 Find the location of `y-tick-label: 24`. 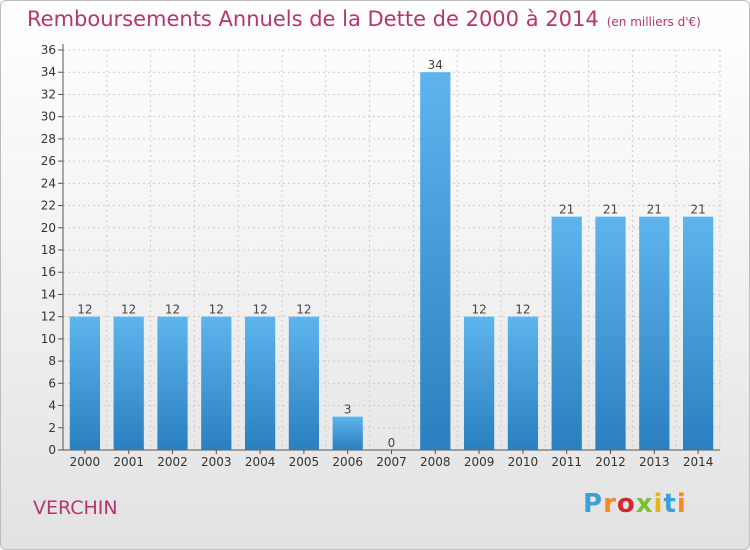

y-tick-label: 24 is located at coordinates (48, 183).